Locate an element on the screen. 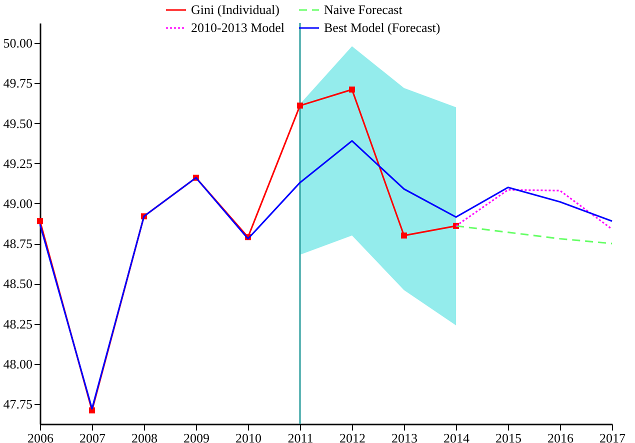 The height and width of the screenshot is (443, 635). y-tick-label: 49.00 is located at coordinates (17, 203).